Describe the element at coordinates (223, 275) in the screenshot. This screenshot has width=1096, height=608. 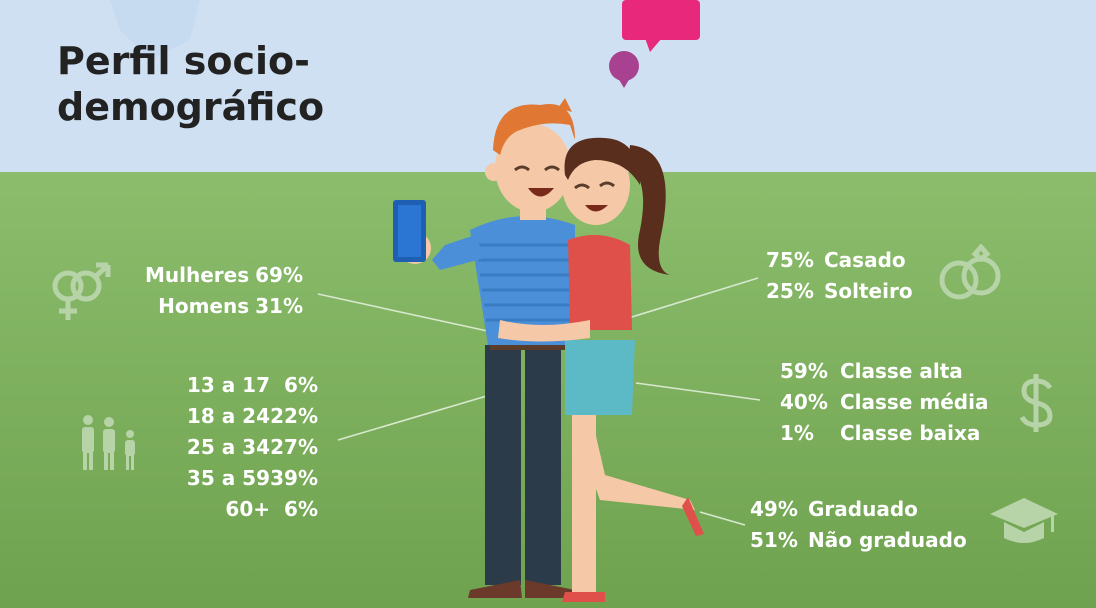
I see `gender-row: Mulheres 69%` at that location.